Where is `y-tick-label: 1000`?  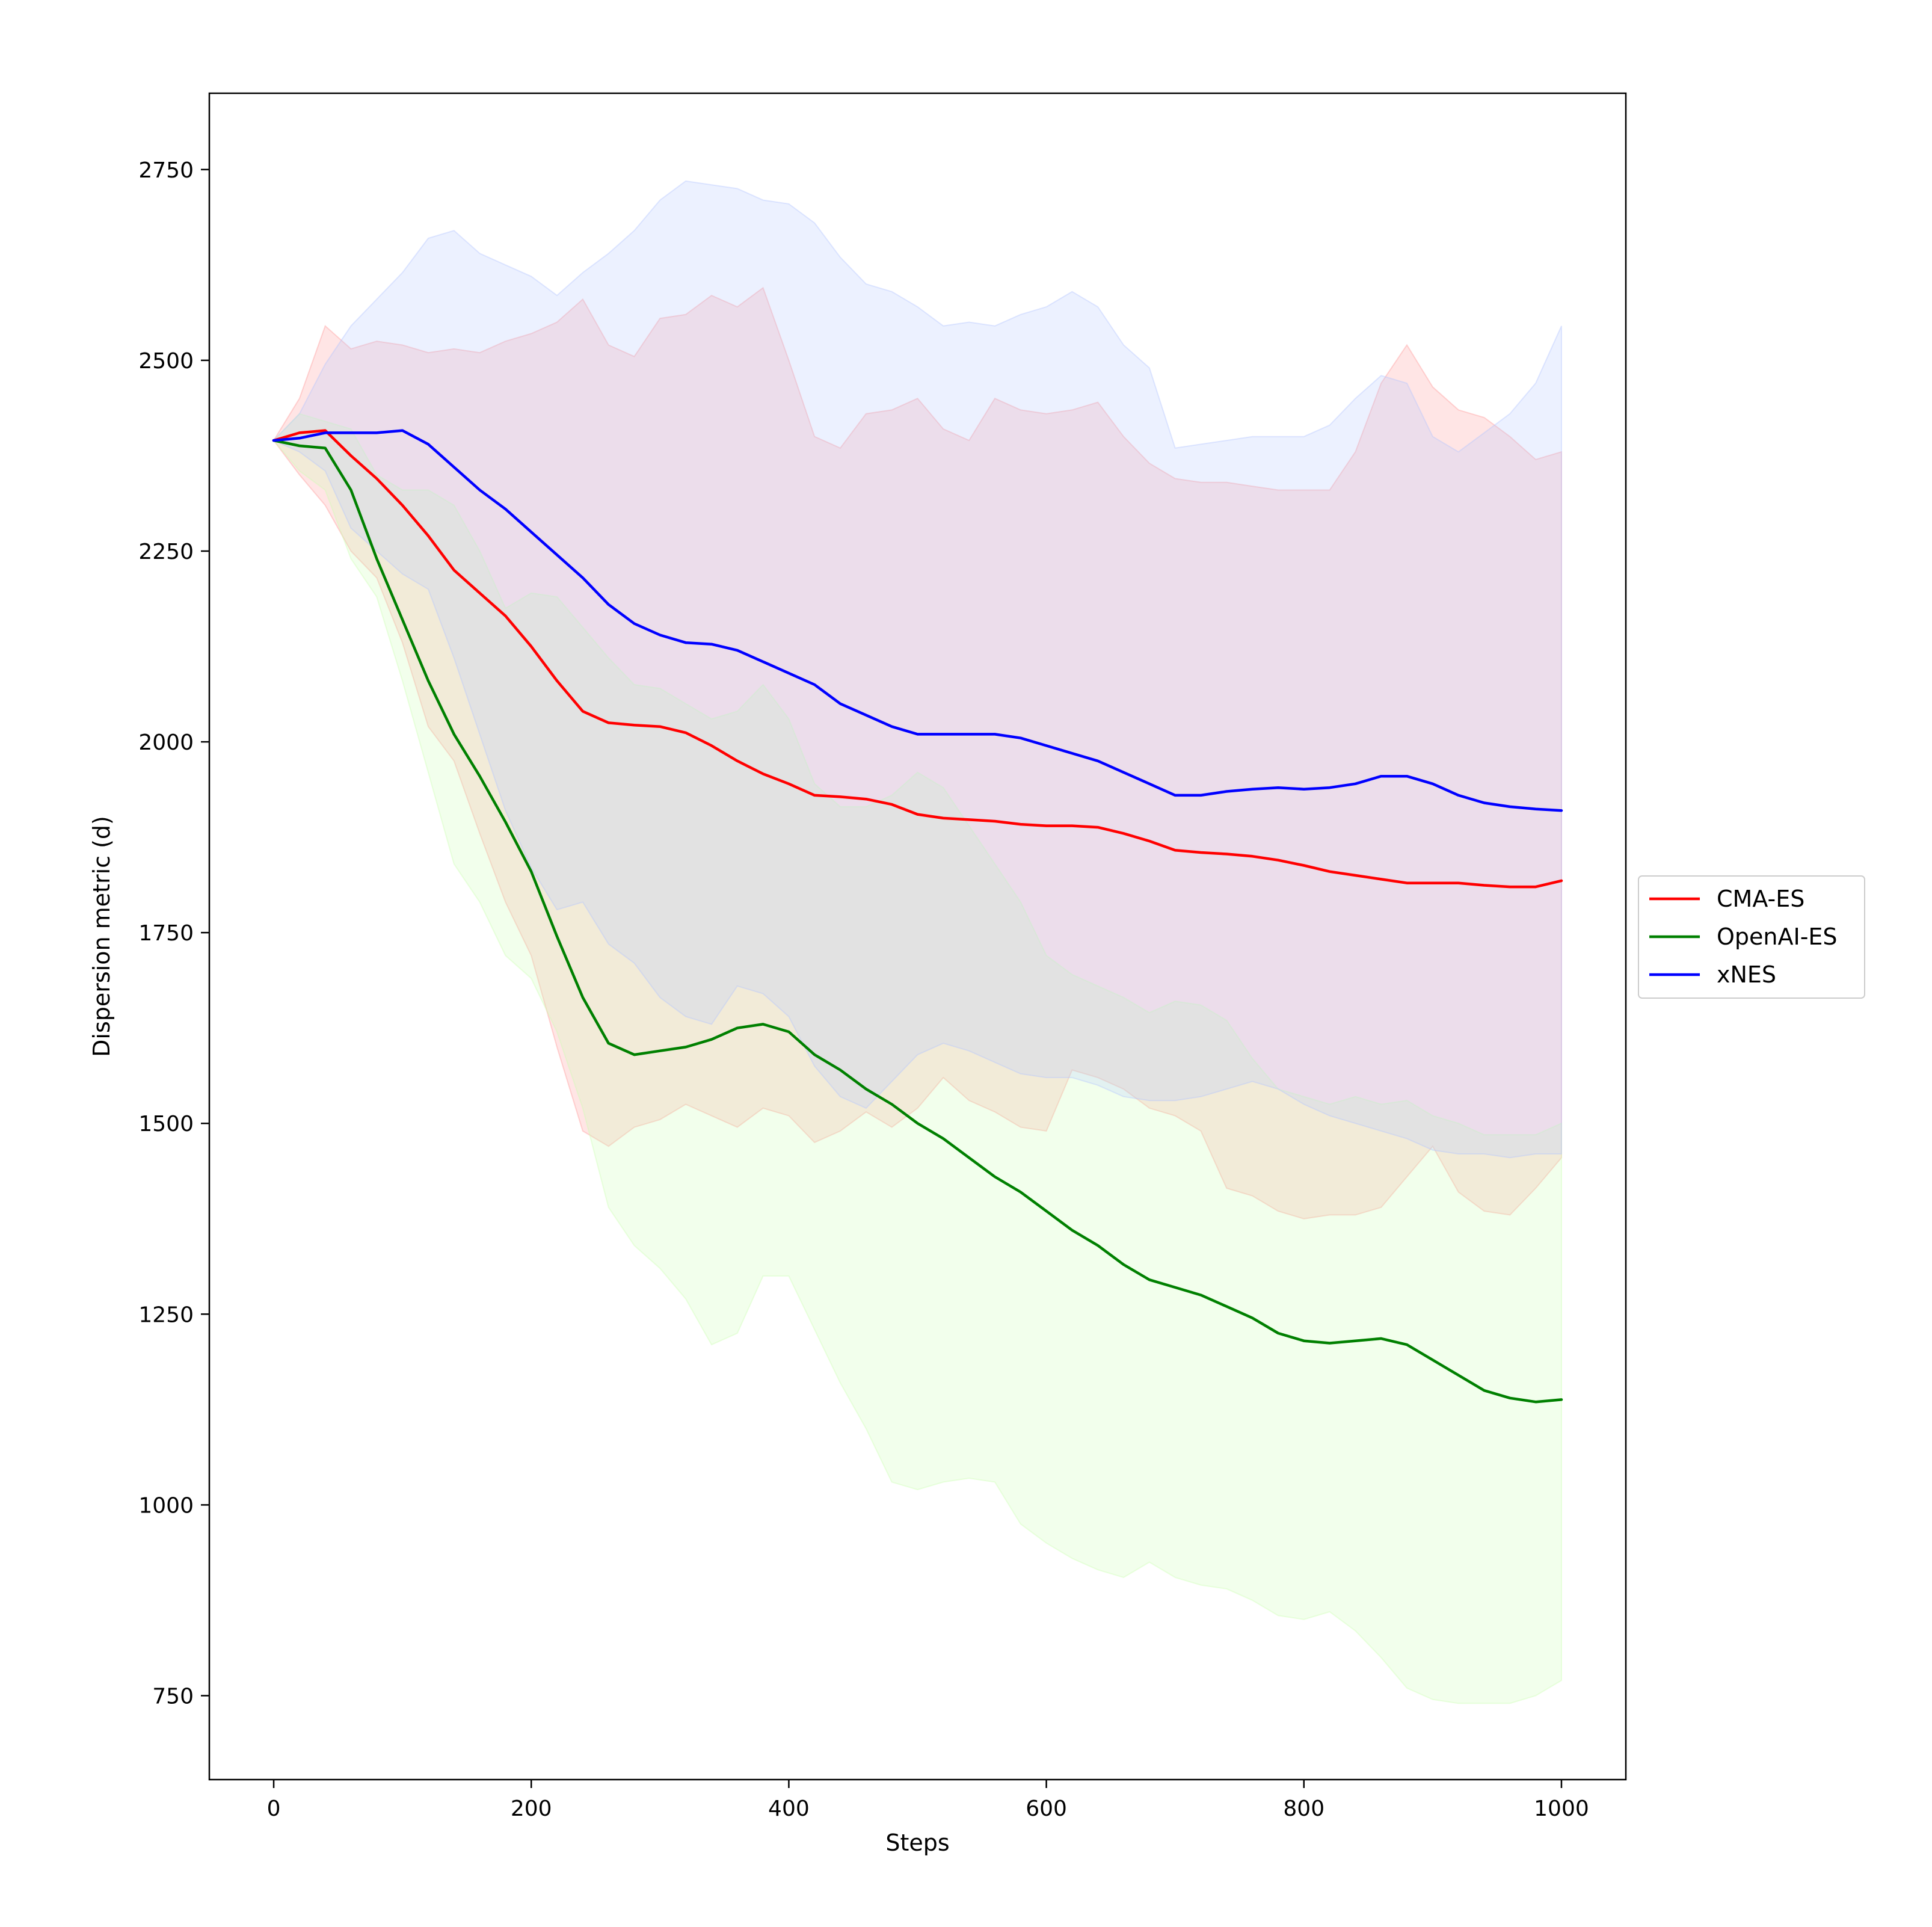
y-tick-label: 1000 is located at coordinates (166, 1505).